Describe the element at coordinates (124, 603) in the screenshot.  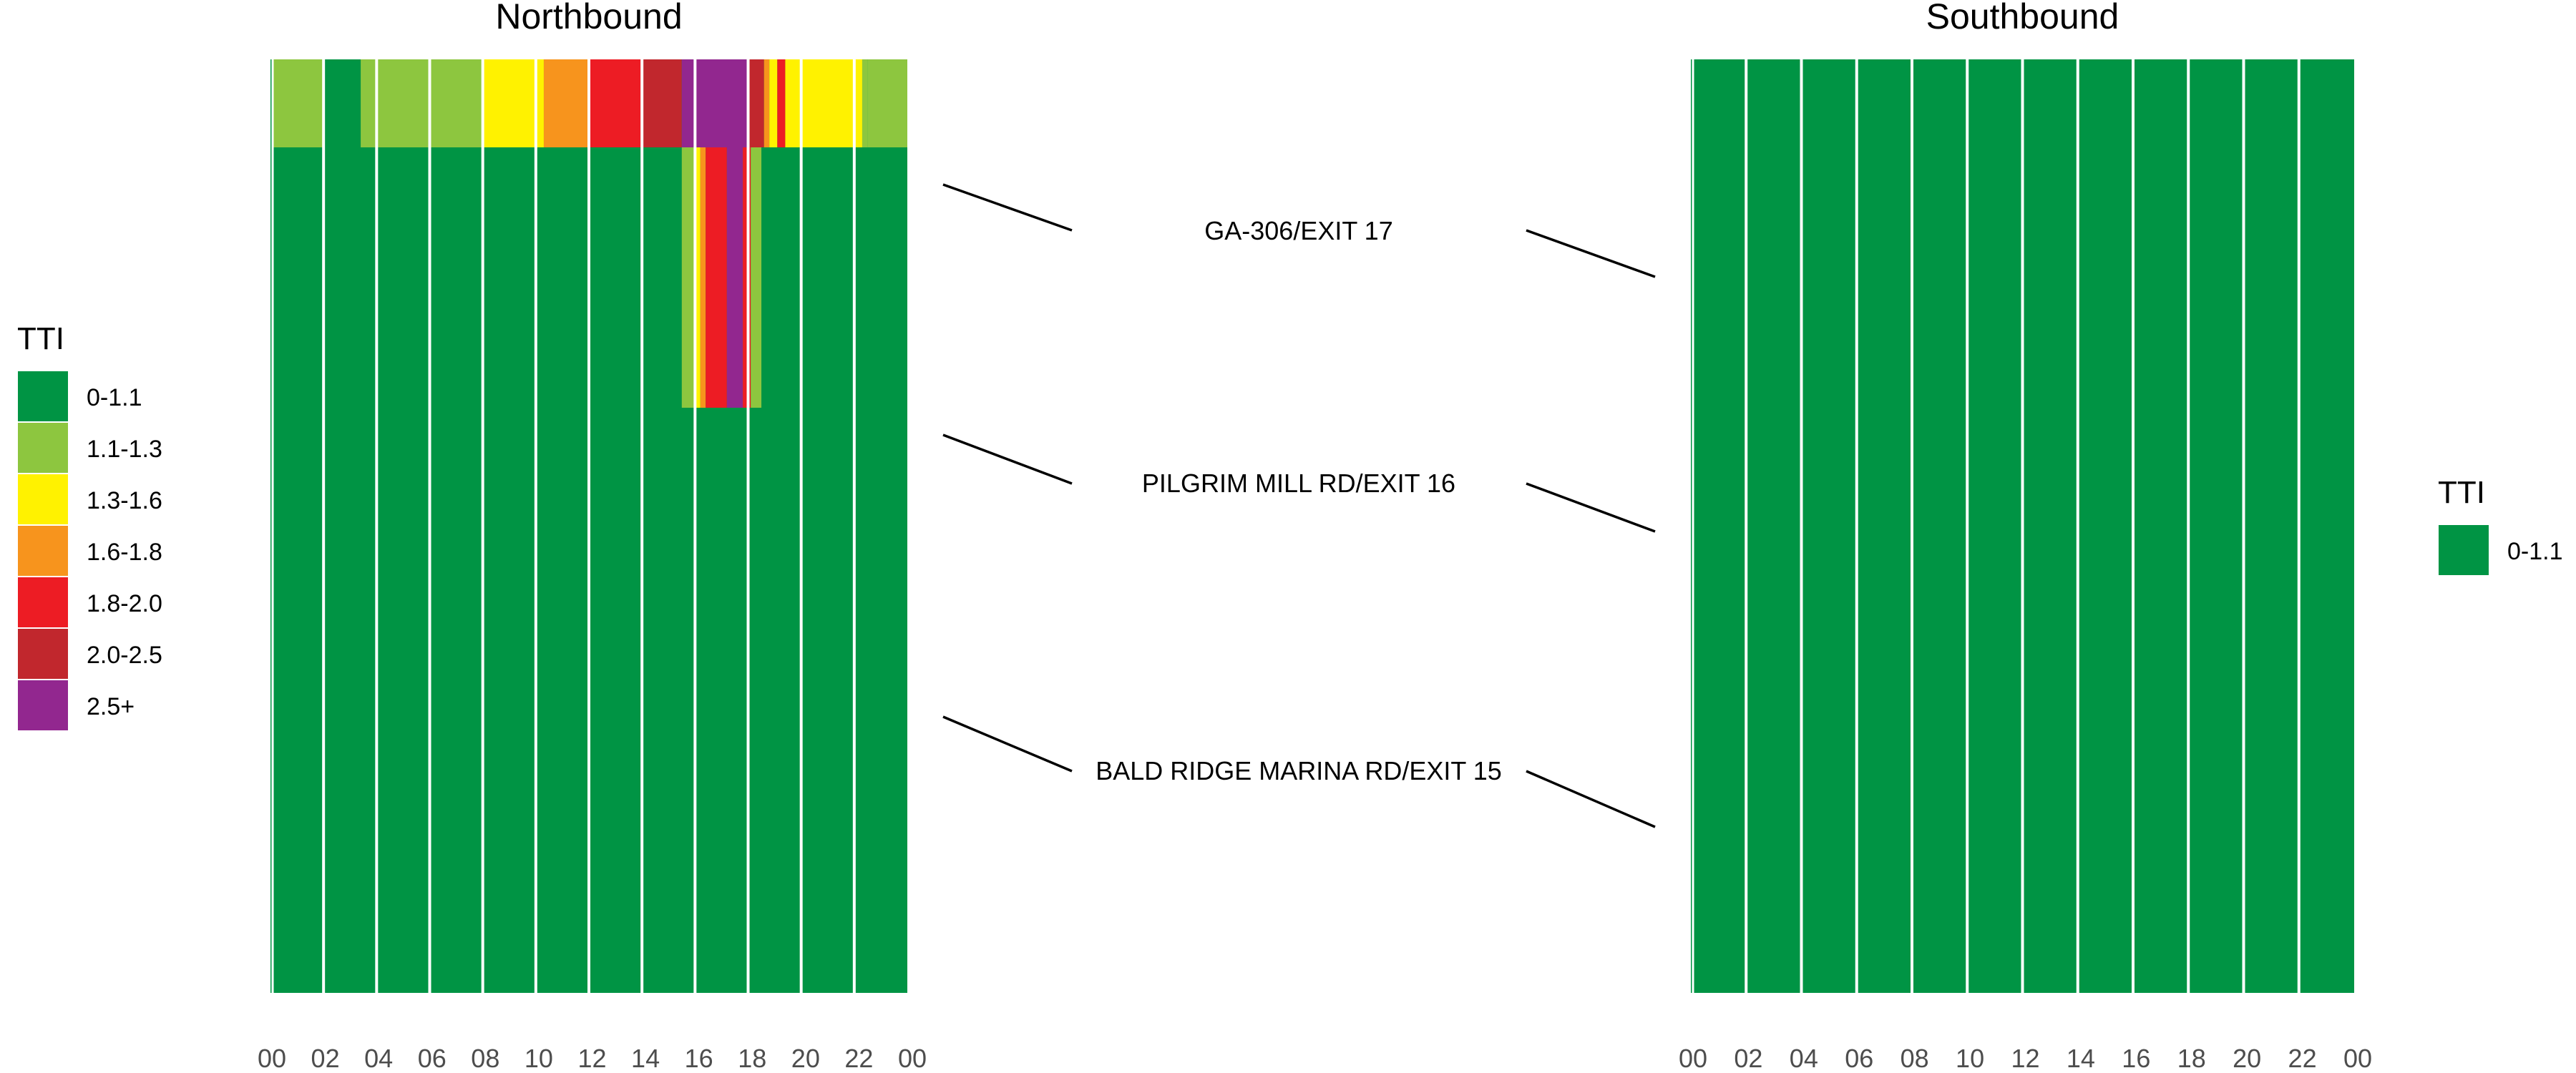
I see `legend-label: 1.8-2.0` at that location.